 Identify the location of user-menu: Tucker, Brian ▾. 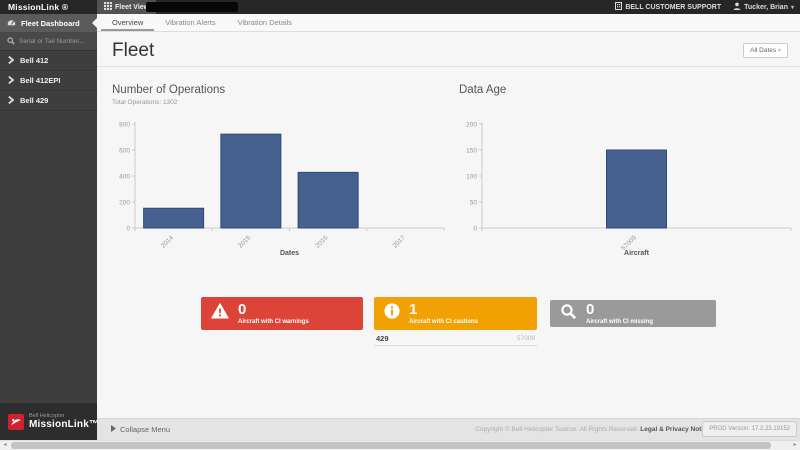
(763, 7).